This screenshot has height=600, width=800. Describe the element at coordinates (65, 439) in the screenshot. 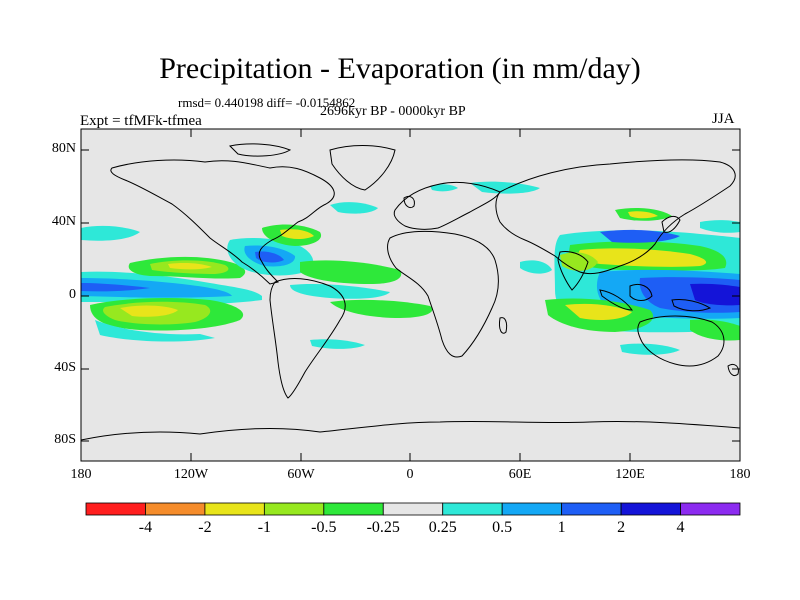

I see `lat-label-80s: 80S` at that location.